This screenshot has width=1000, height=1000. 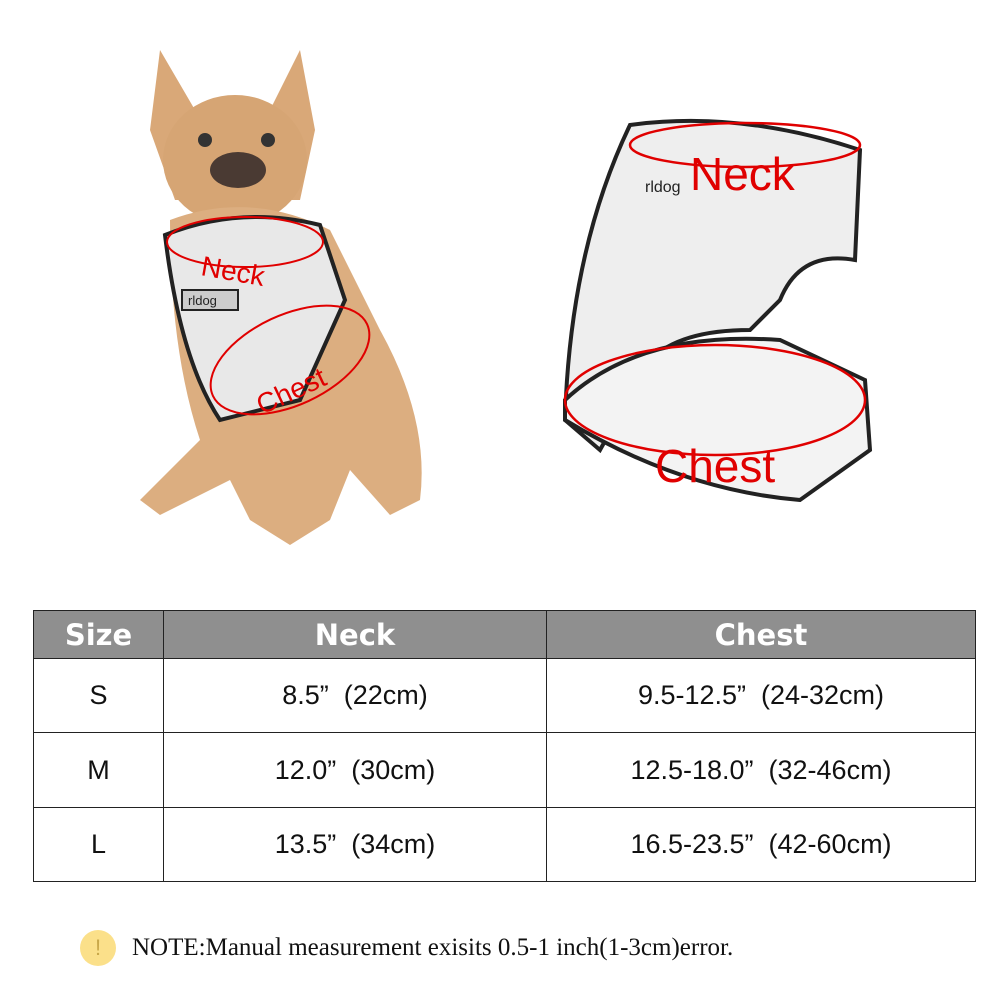 What do you see at coordinates (715, 466) in the screenshot?
I see `harness-chest-label: Chest` at bounding box center [715, 466].